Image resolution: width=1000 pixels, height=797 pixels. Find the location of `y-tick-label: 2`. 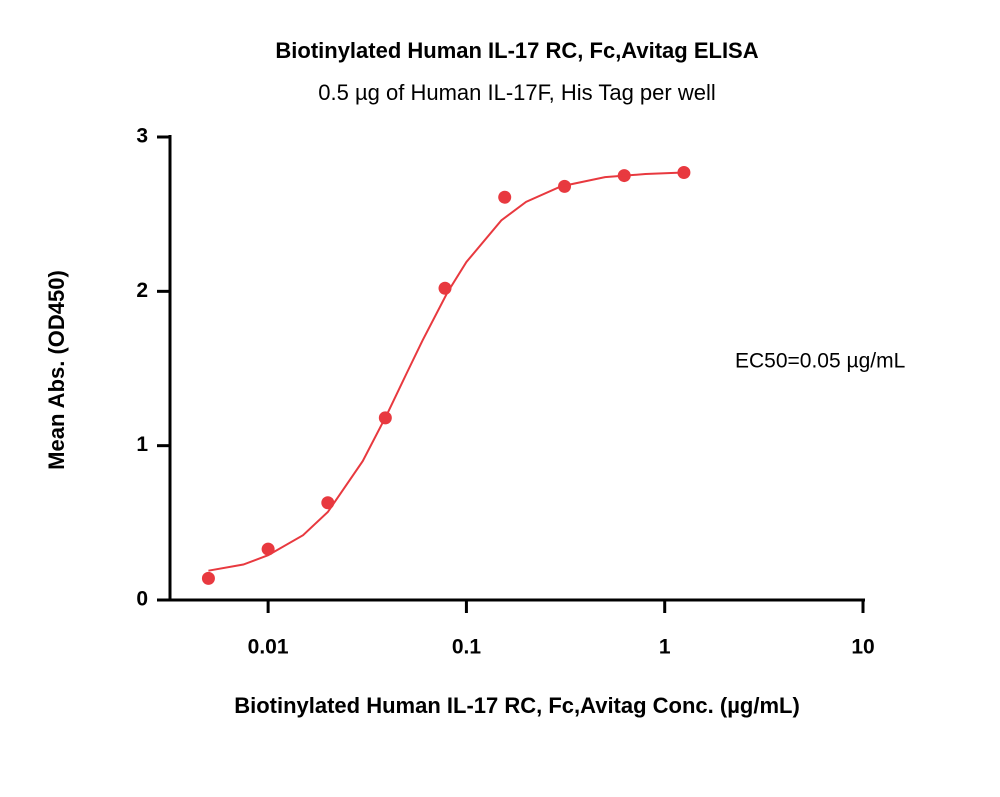

y-tick-label: 2 is located at coordinates (142, 290).